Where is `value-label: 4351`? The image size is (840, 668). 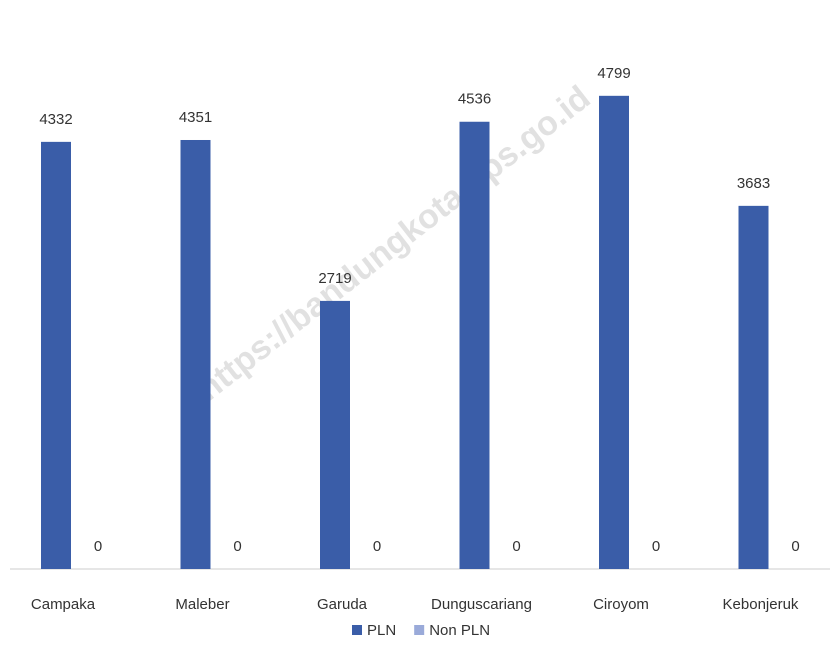
value-label: 4351 is located at coordinates (195, 117).